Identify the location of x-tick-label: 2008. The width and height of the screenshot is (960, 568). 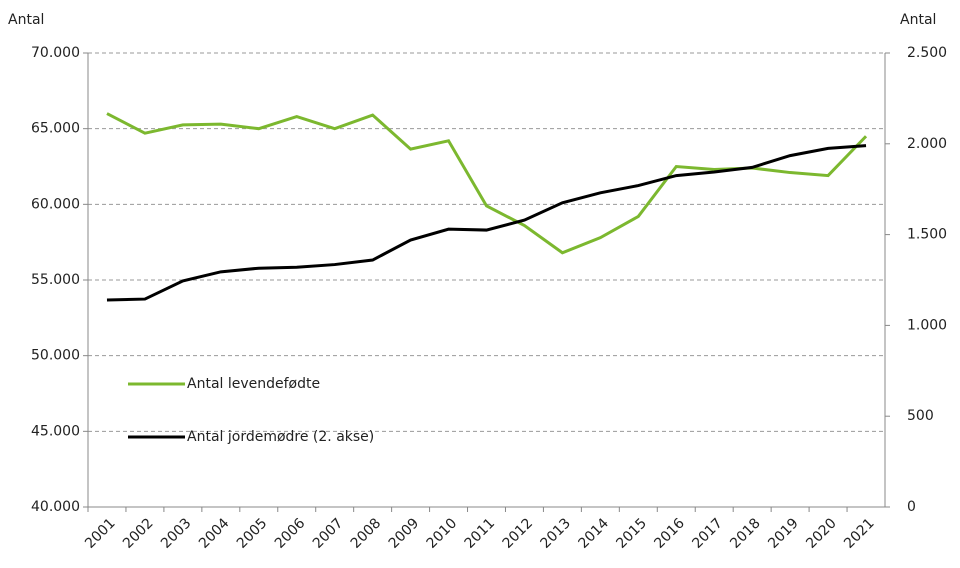
(366, 533).